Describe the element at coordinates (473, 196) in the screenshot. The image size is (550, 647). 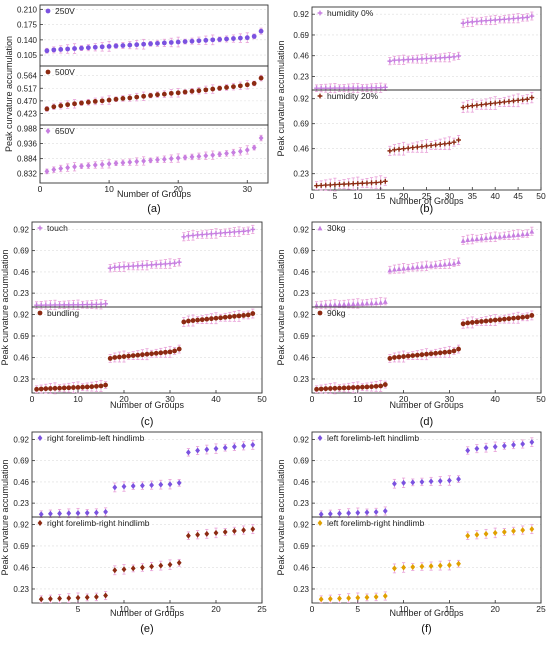
I see `x-tick-label: 35` at that location.